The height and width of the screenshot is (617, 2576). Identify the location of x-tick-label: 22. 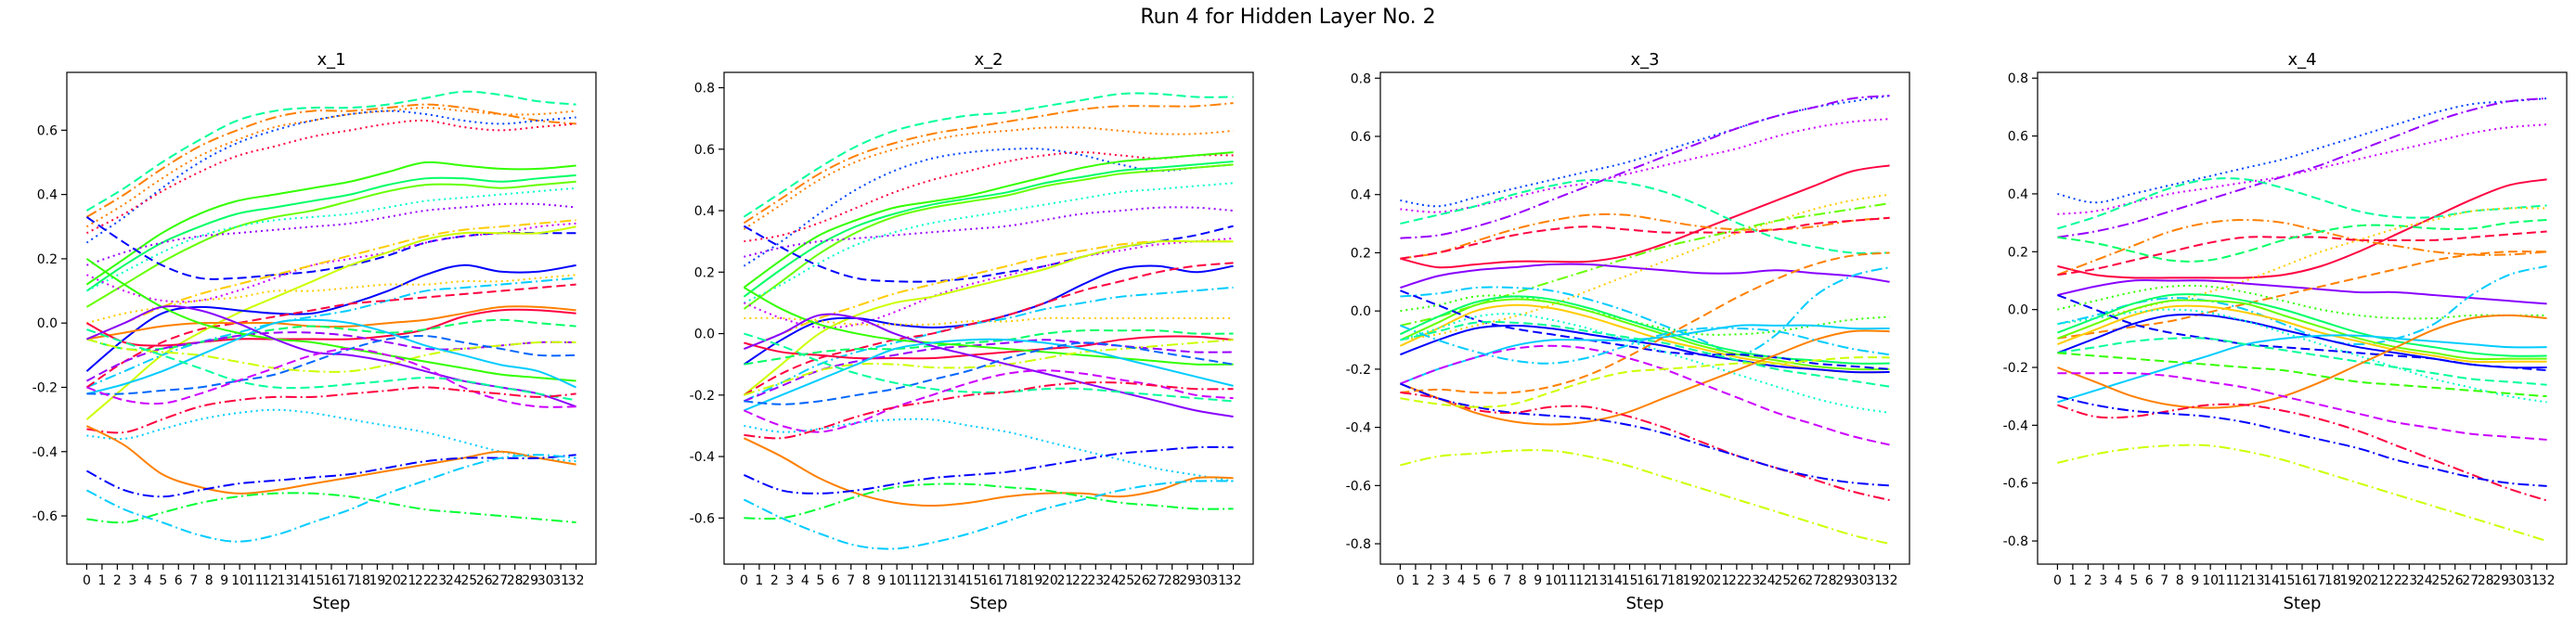
(2394, 580).